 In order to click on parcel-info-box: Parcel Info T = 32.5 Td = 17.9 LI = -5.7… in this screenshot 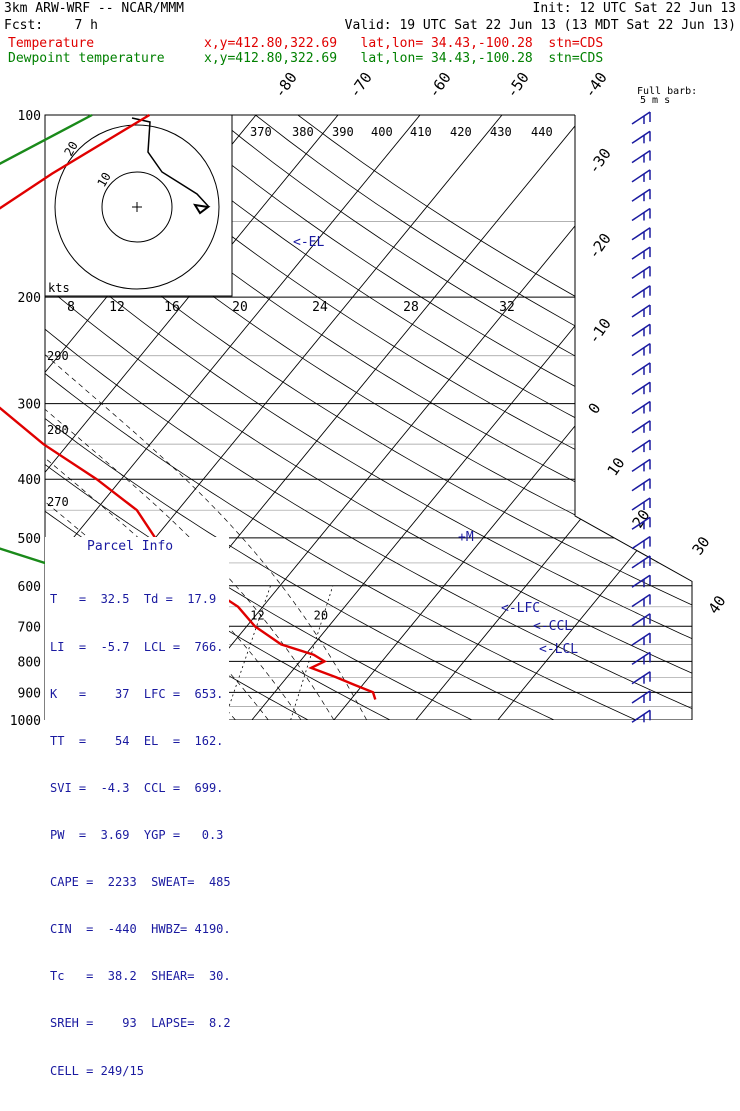, I will do `click(137, 630)`.